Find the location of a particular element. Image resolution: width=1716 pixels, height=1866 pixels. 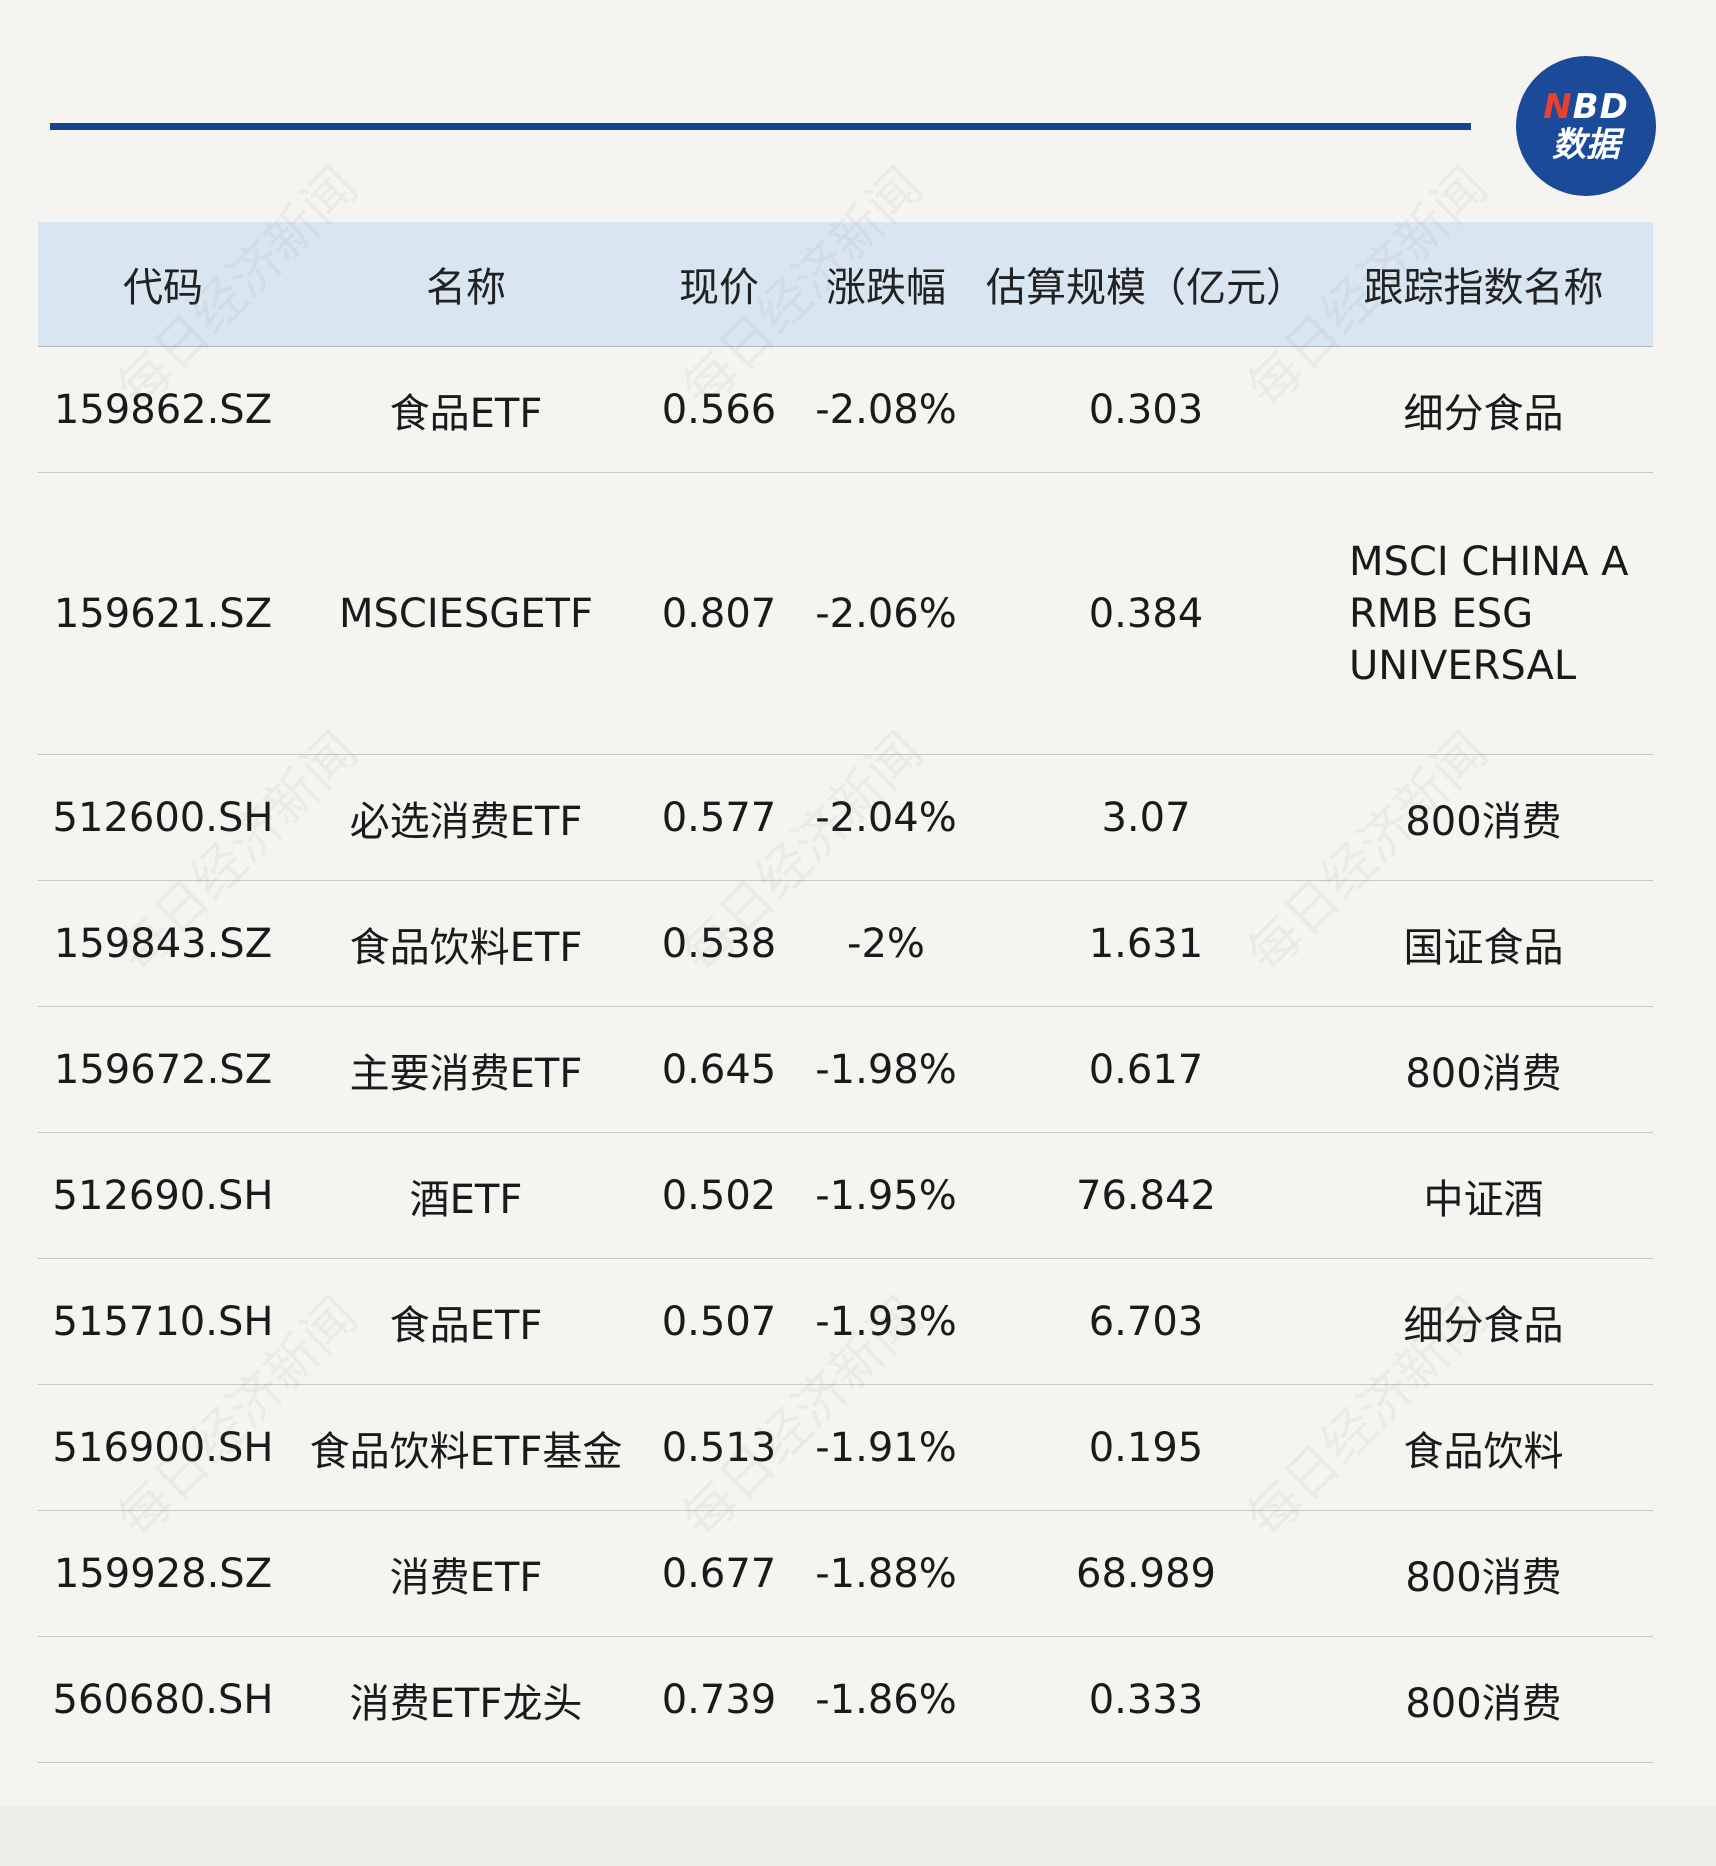

cell-change: -1.93% is located at coordinates (886, 1321).